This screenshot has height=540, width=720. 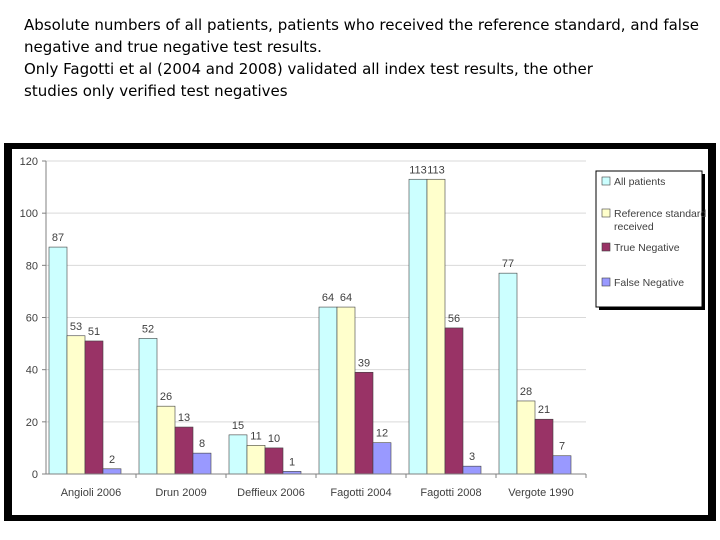 What do you see at coordinates (173, 47) in the screenshot?
I see `caption-line-2: negative and true negative test results.` at bounding box center [173, 47].